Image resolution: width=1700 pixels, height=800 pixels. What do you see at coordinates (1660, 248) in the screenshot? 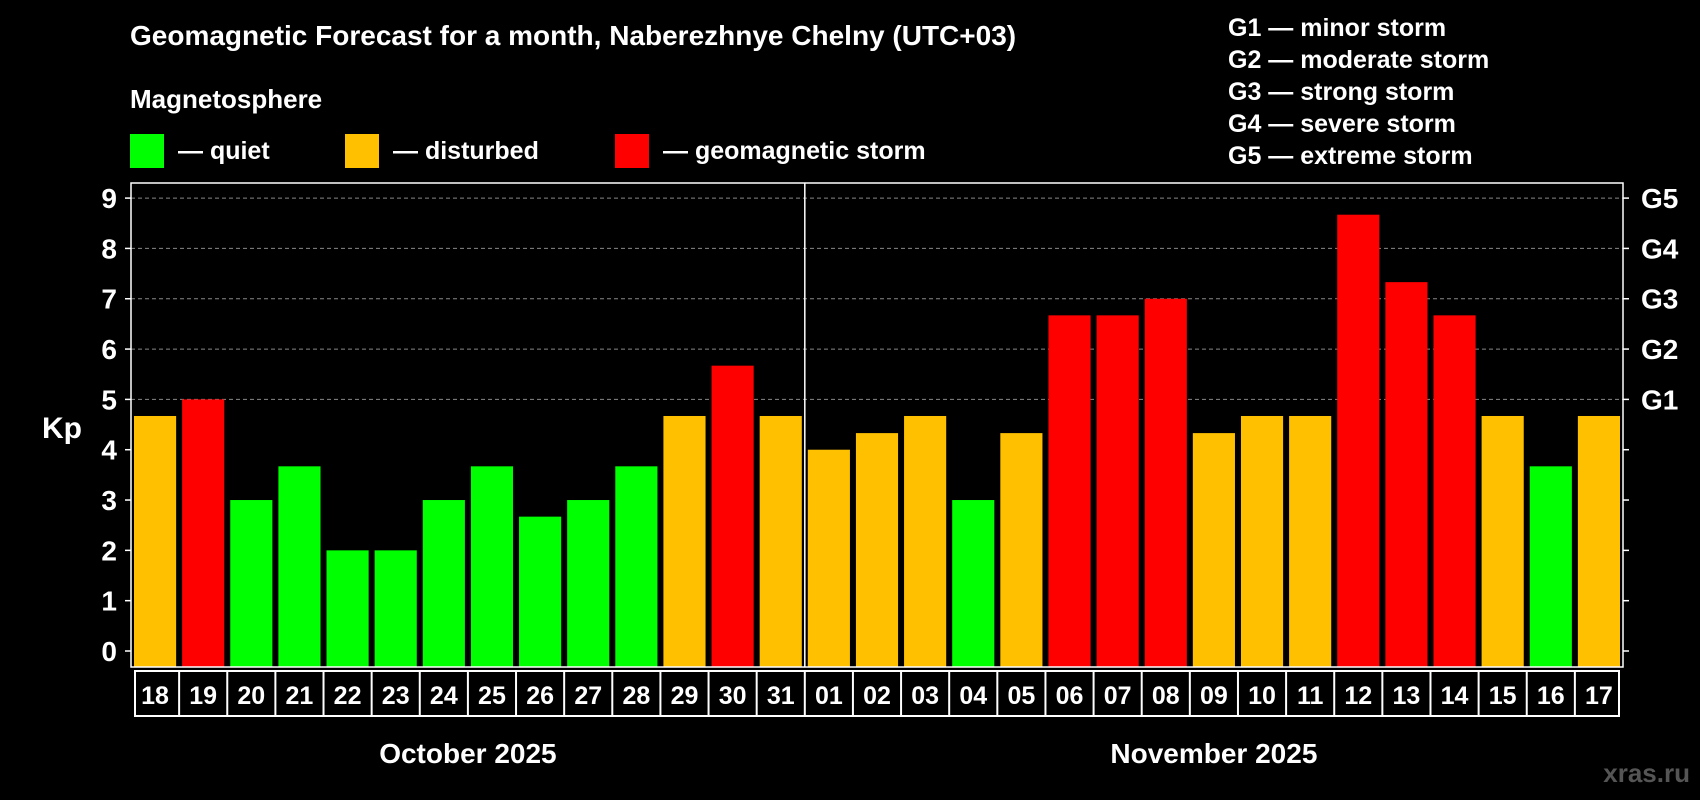
I see `g-axis-label: G4` at bounding box center [1660, 248].